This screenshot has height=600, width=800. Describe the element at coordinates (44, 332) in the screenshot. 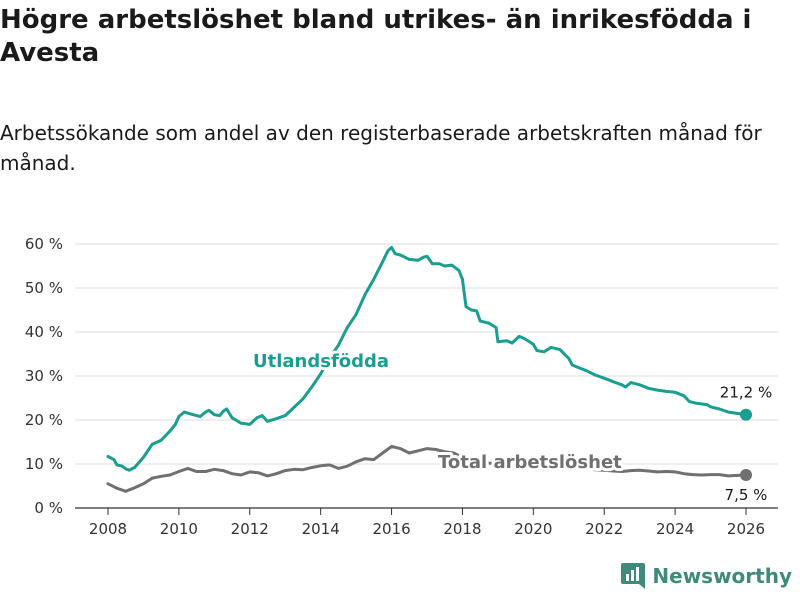

I see `y-tick-label: 40 %` at that location.